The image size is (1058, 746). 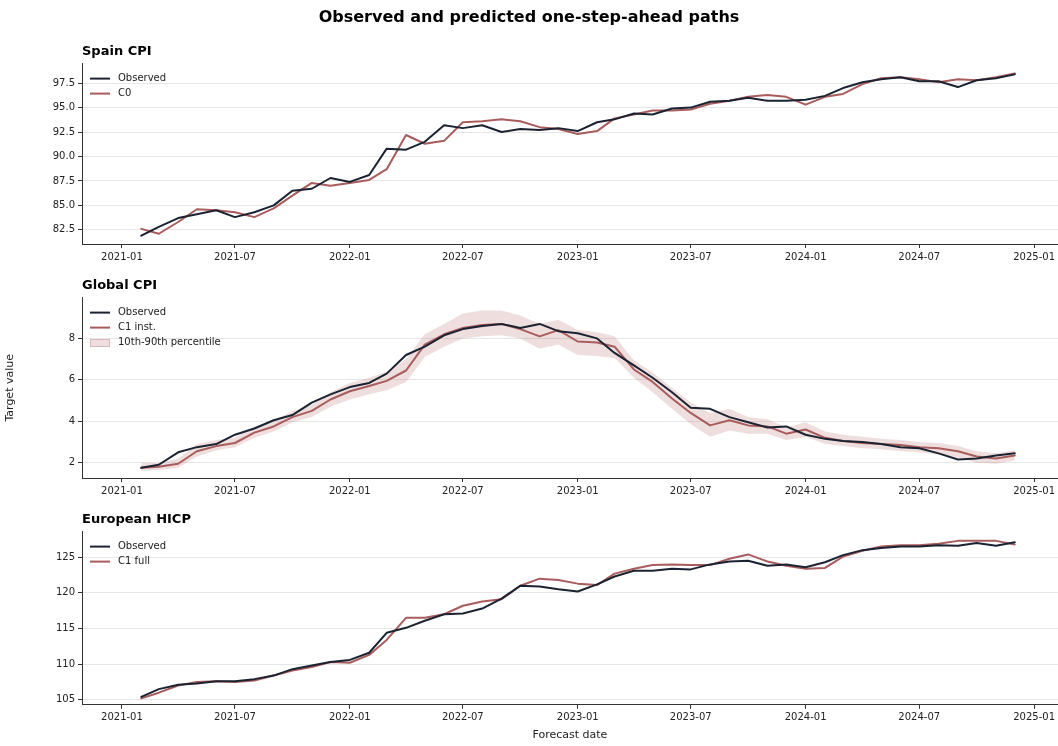 I want to click on y-tick-label: 90.0, so click(x=63, y=156).